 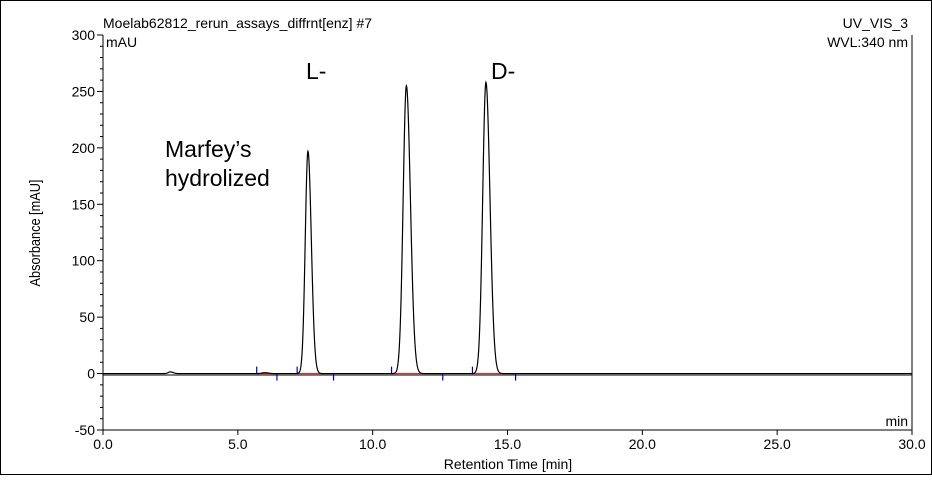 I want to click on y-tick-label: 100, so click(x=84, y=261).